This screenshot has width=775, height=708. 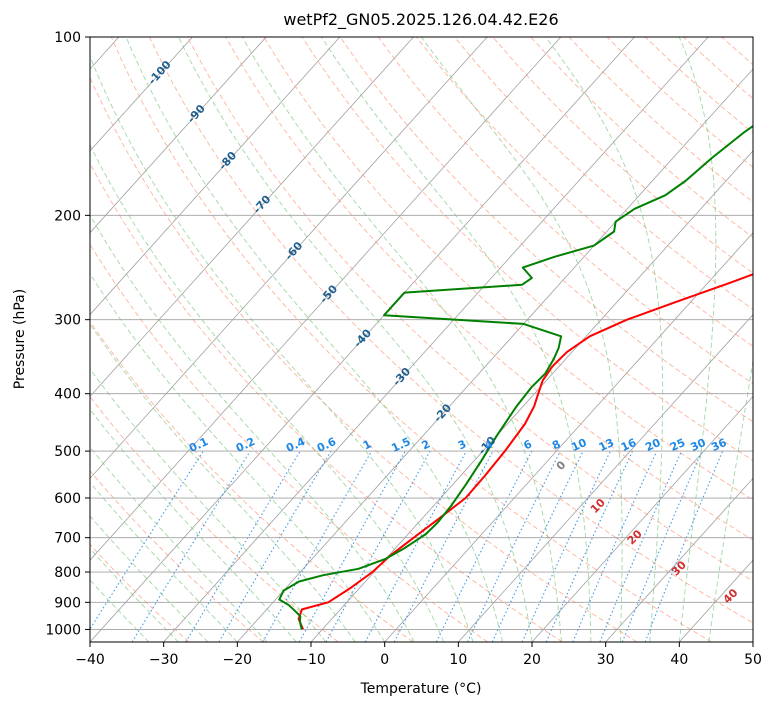 What do you see at coordinates (67, 216) in the screenshot?
I see `y-tick-label: 200` at bounding box center [67, 216].